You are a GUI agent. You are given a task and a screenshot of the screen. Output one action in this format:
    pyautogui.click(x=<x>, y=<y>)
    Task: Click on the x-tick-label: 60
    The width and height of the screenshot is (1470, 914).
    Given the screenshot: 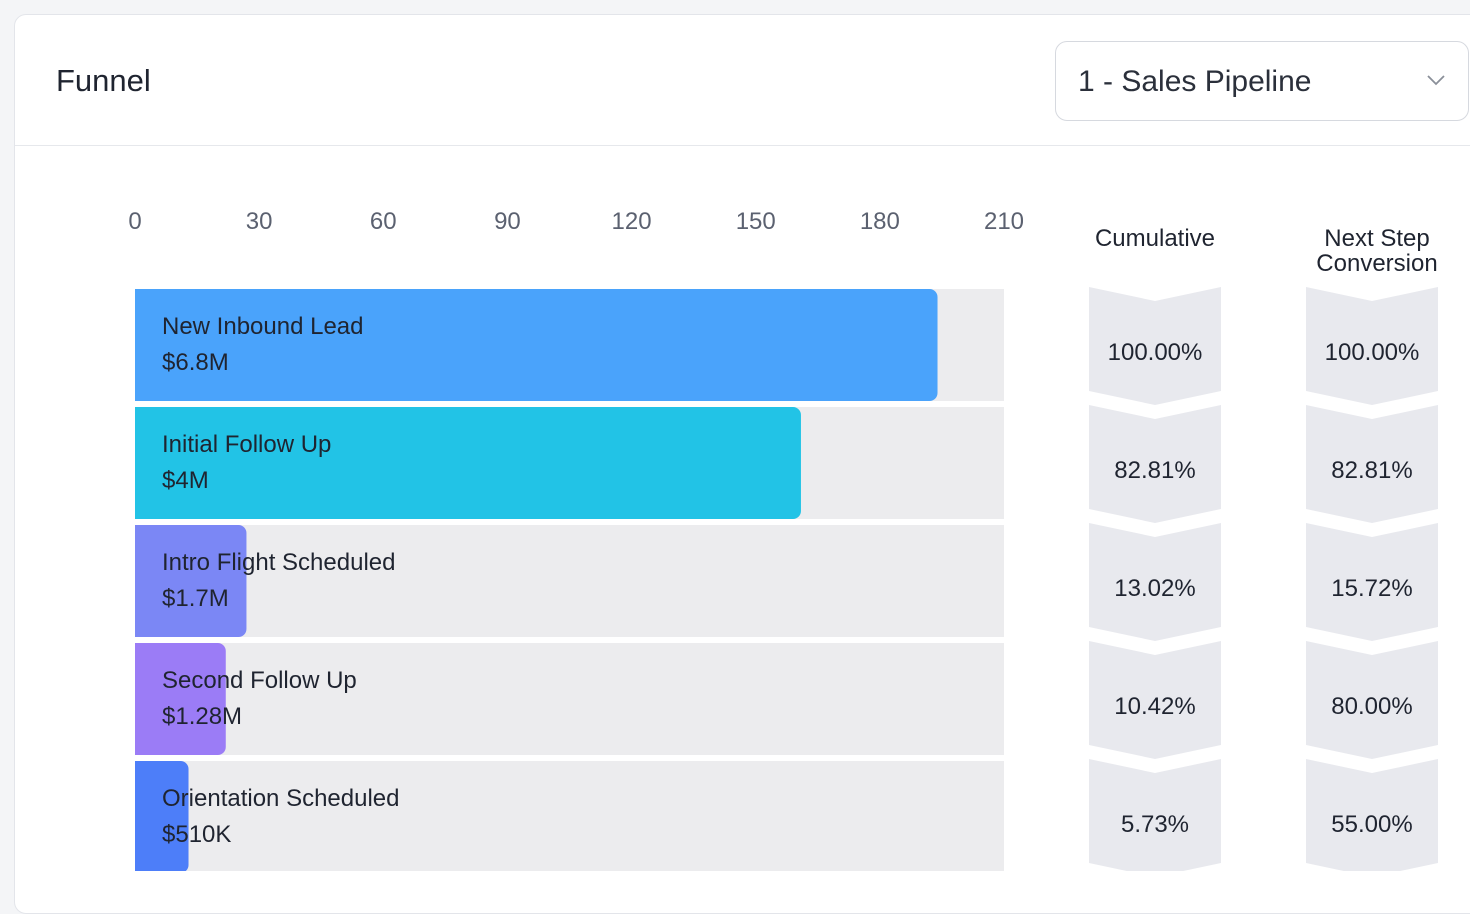 What is the action you would take?
    pyautogui.click(x=383, y=221)
    